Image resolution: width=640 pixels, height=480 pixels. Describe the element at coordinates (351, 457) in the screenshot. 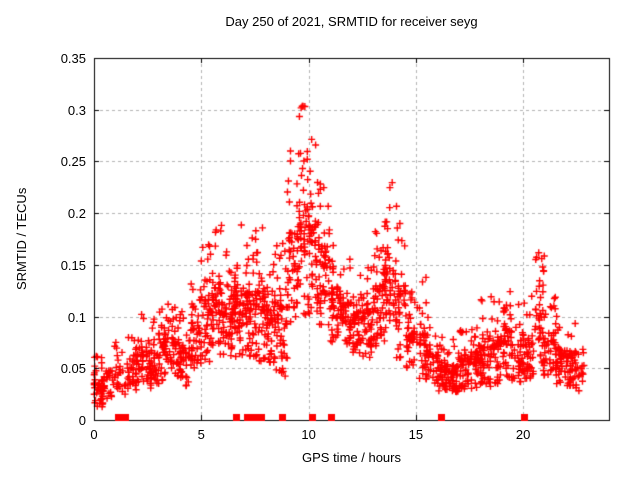

I see `x-axis-label: GPS time / hours` at that location.